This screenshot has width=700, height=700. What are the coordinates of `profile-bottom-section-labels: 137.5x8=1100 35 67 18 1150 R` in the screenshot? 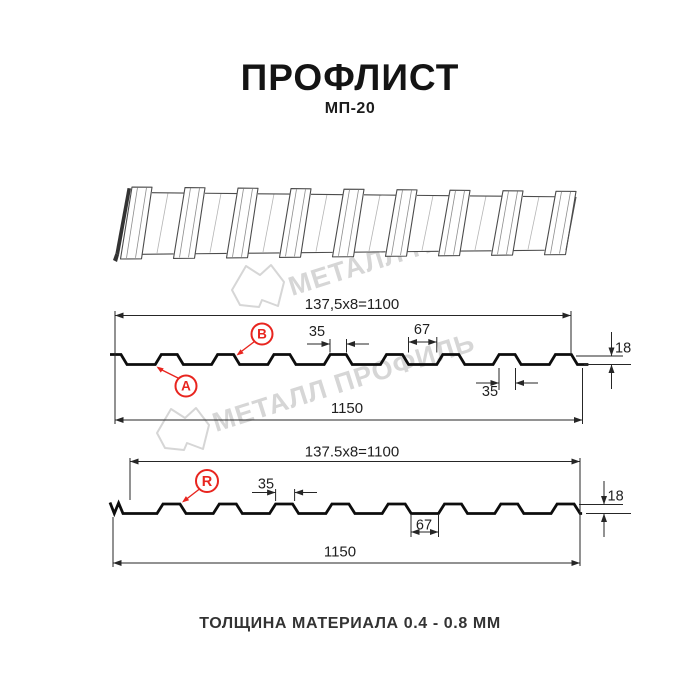 It's located at (413, 502).